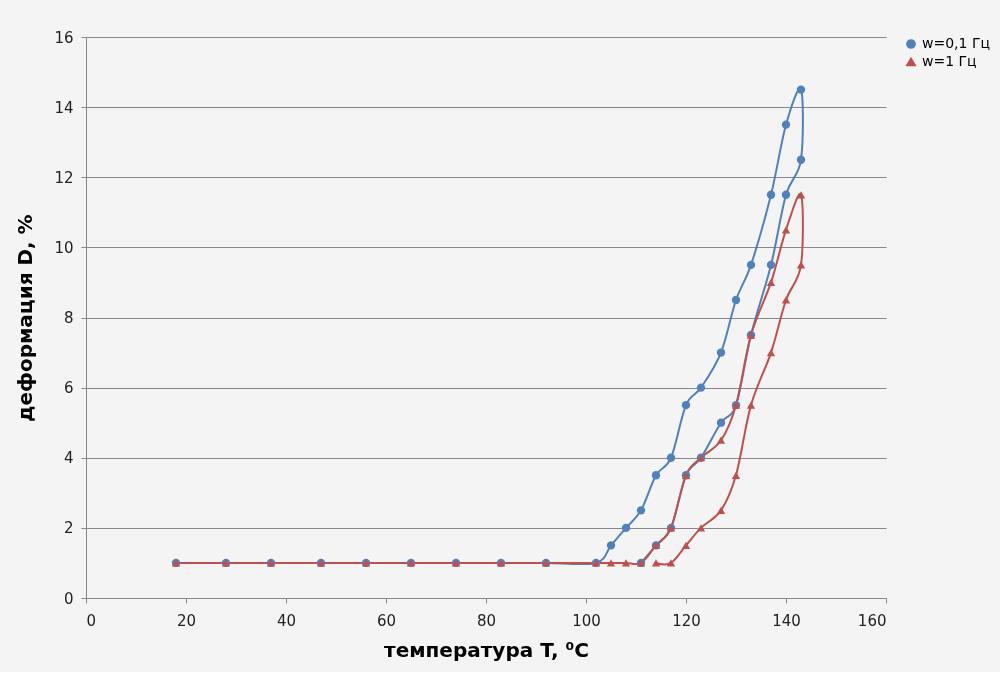  I want to click on x-tick-label: 80, so click(486, 620).